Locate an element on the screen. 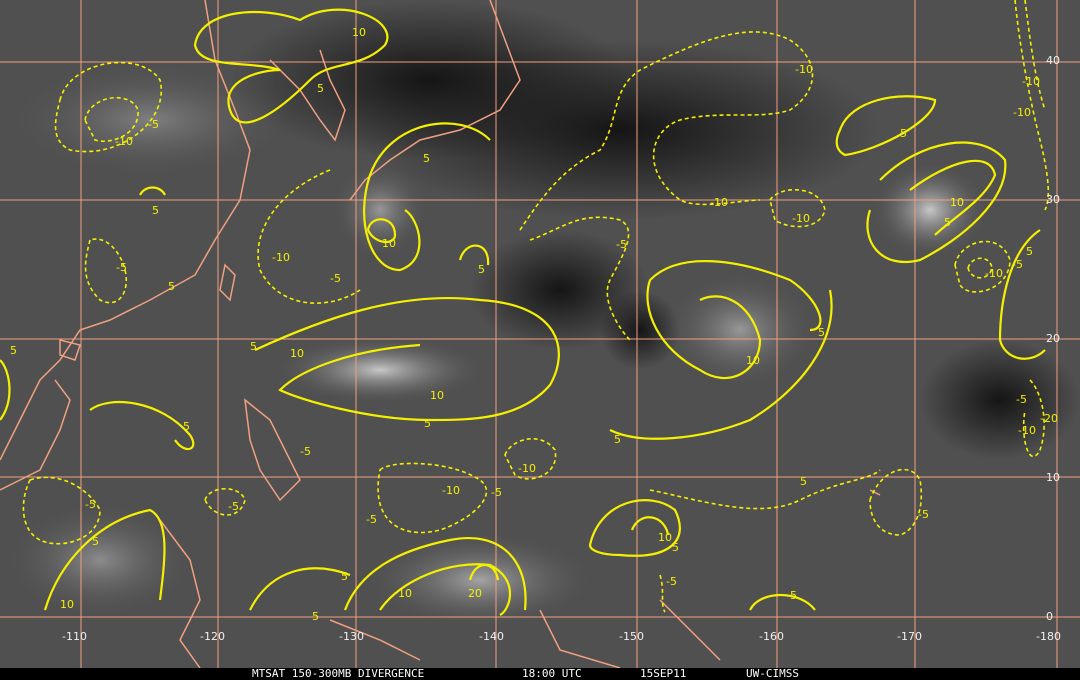 The width and height of the screenshot is (1080, 680). valid-date: 15SEP11 is located at coordinates (663, 673).